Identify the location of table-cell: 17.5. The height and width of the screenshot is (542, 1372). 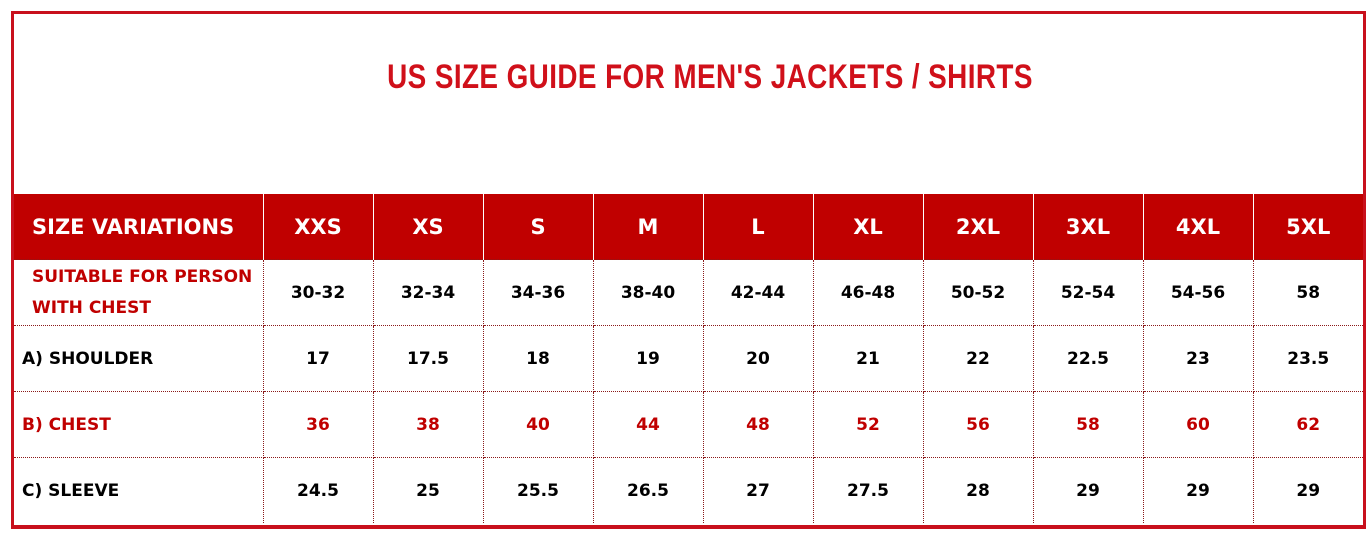
(428, 358).